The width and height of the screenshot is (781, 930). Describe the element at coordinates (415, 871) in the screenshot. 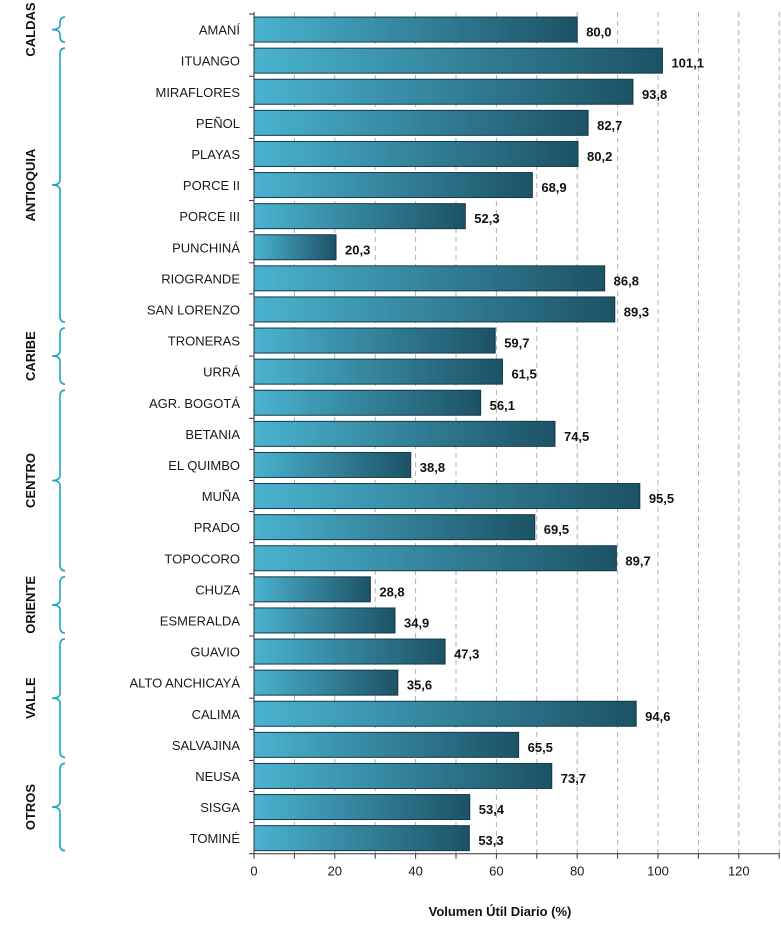

I see `x-tick-label-40: 40` at that location.